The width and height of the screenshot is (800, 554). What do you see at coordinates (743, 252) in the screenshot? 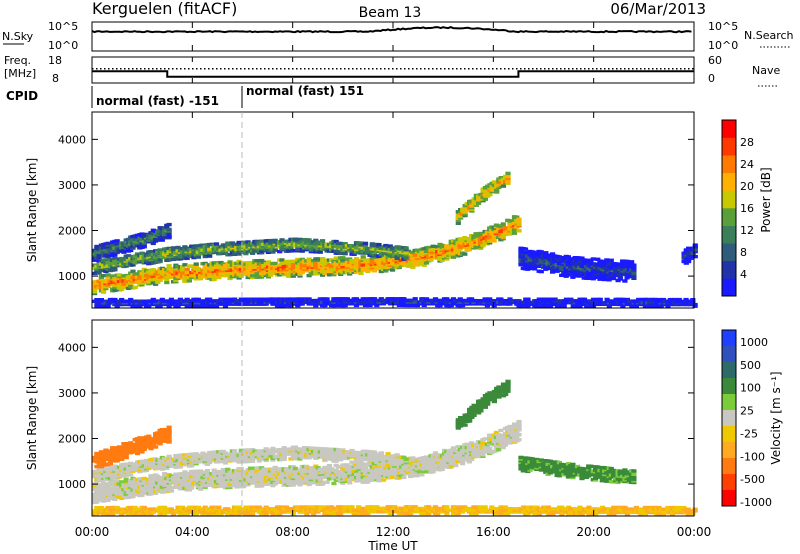
I see `power-colorbar-tick: 8` at bounding box center [743, 252].